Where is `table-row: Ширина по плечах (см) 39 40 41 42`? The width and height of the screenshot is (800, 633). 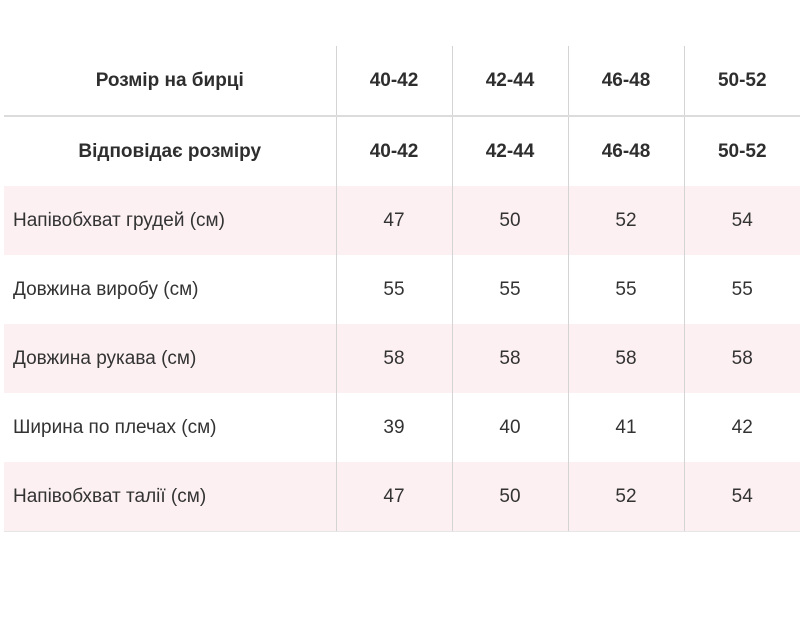 table-row: Ширина по плечах (см) 39 40 41 42 is located at coordinates (402, 427).